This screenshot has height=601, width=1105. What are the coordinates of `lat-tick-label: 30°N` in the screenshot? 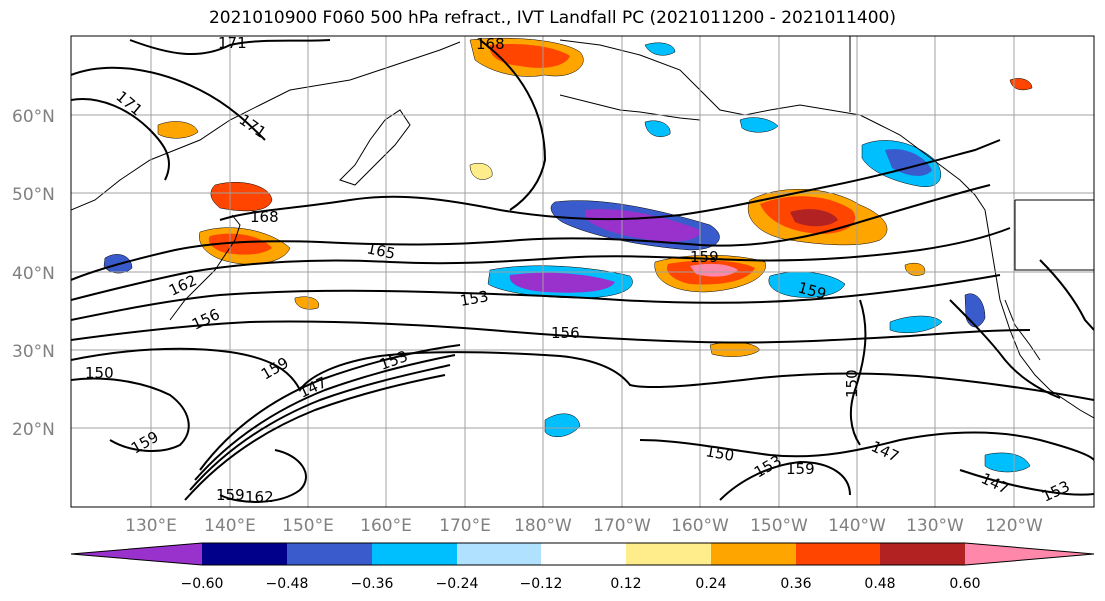 It's located at (33, 352).